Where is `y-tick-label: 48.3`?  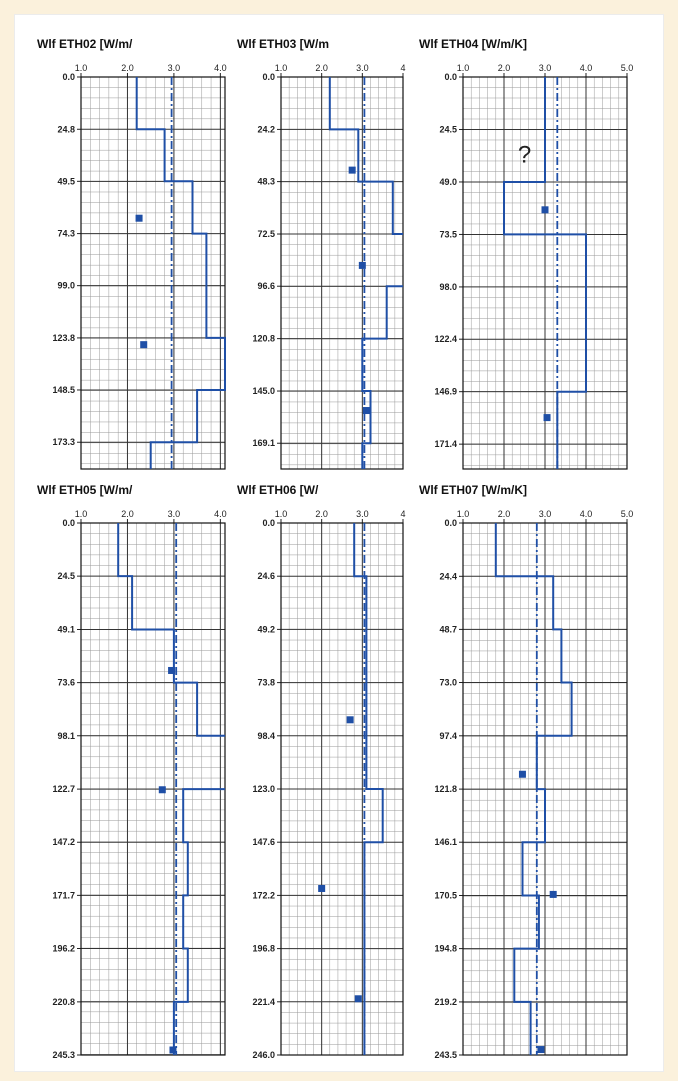
y-tick-label: 48.3 is located at coordinates (266, 182).